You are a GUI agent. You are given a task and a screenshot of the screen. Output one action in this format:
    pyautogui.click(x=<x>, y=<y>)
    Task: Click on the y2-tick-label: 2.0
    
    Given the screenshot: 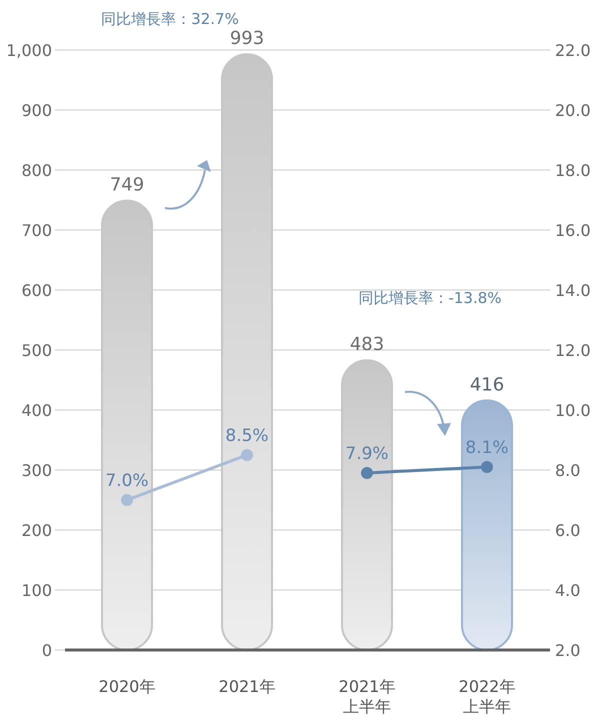 What is the action you would take?
    pyautogui.click(x=567, y=650)
    